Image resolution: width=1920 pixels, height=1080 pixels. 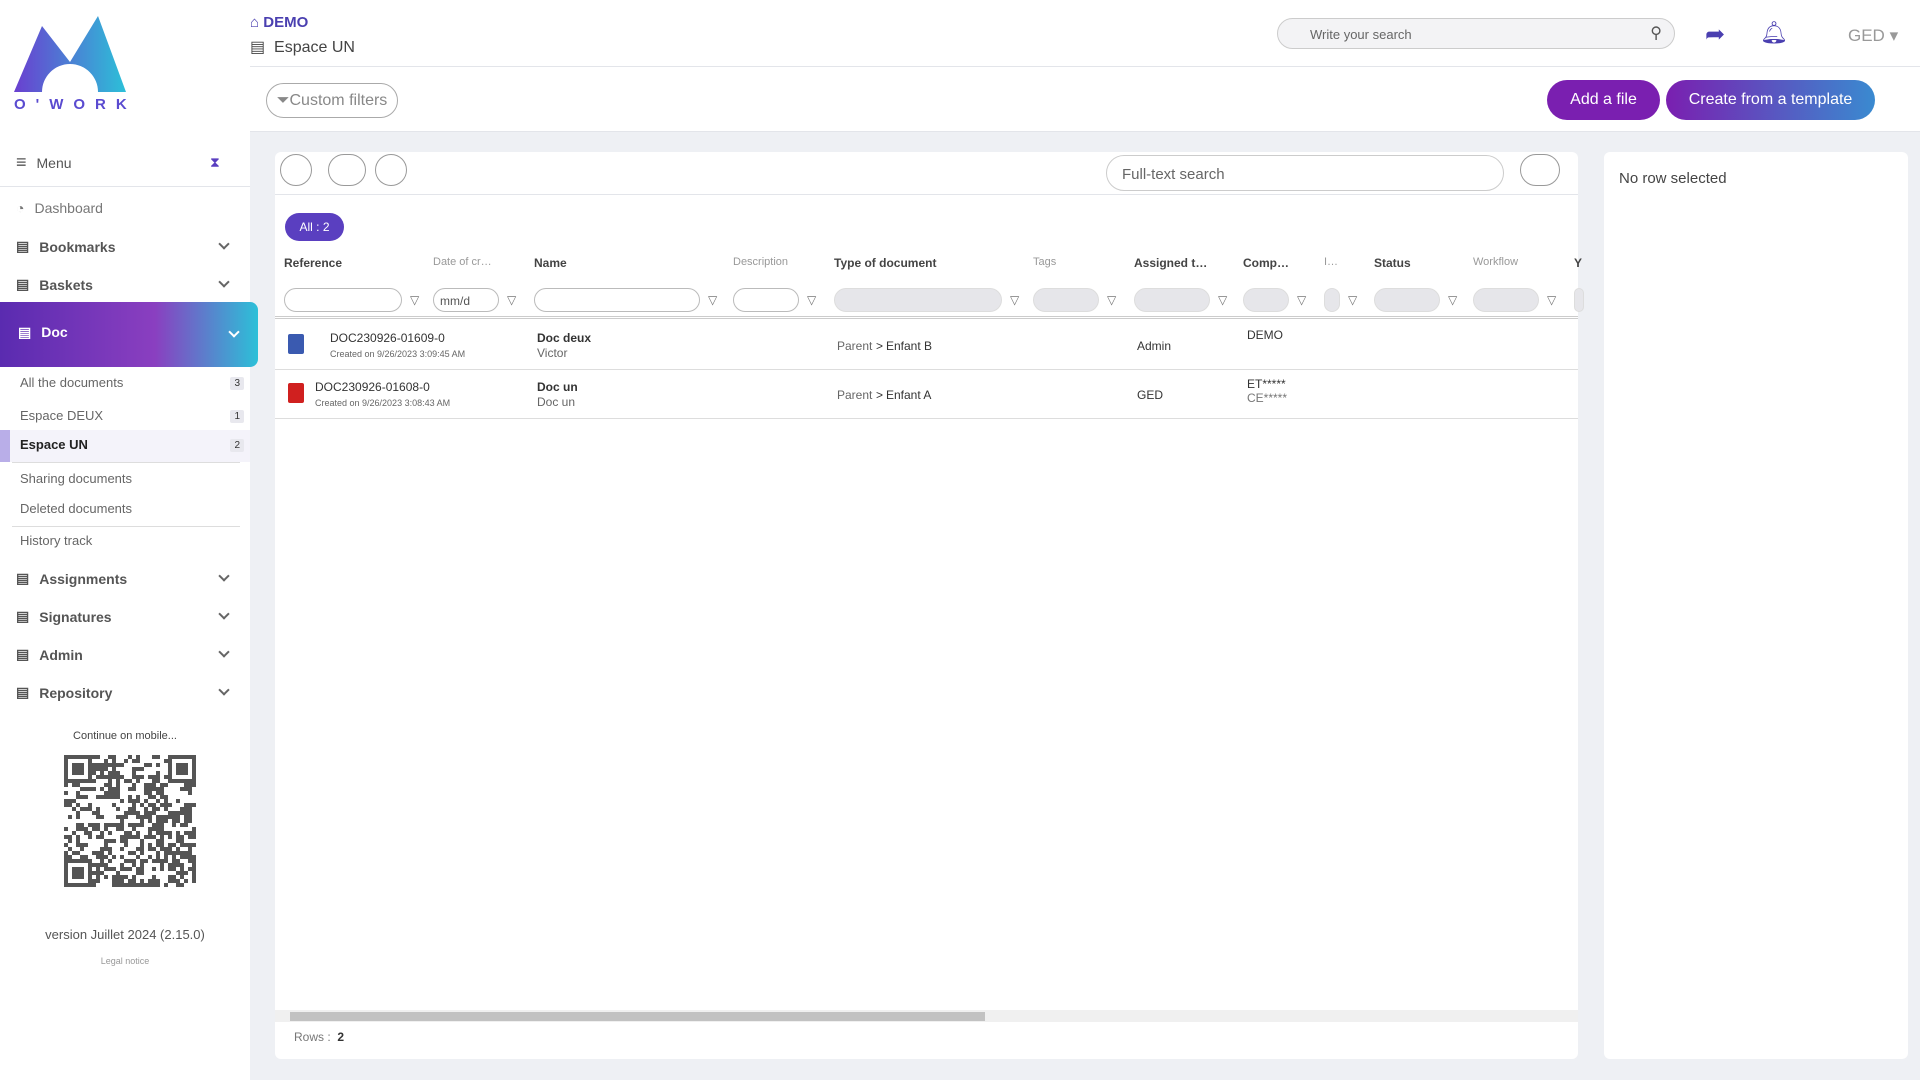 What do you see at coordinates (332, 100) in the screenshot?
I see `custom-filters: ⏷ Custom filters` at bounding box center [332, 100].